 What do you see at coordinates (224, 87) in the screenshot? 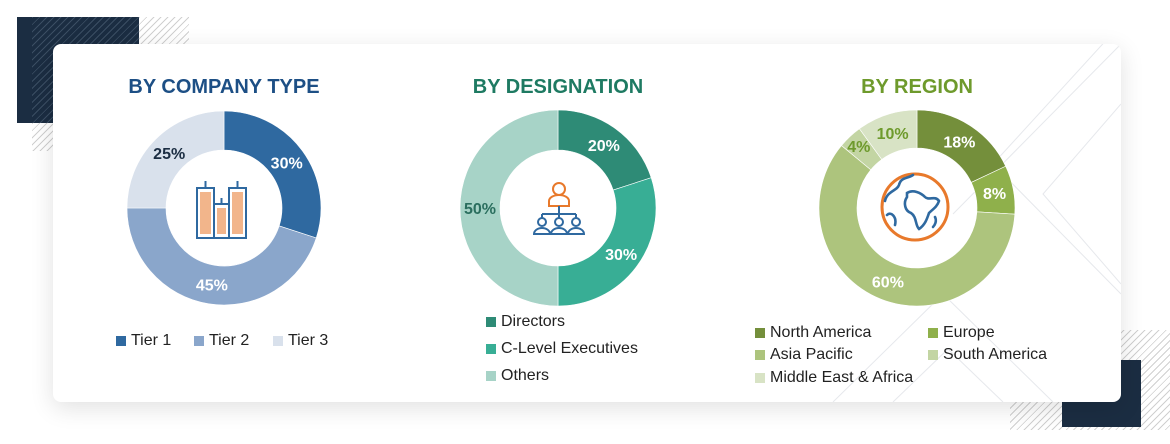
I see `chart-title-company-type: BY COMPANY TYPE` at bounding box center [224, 87].